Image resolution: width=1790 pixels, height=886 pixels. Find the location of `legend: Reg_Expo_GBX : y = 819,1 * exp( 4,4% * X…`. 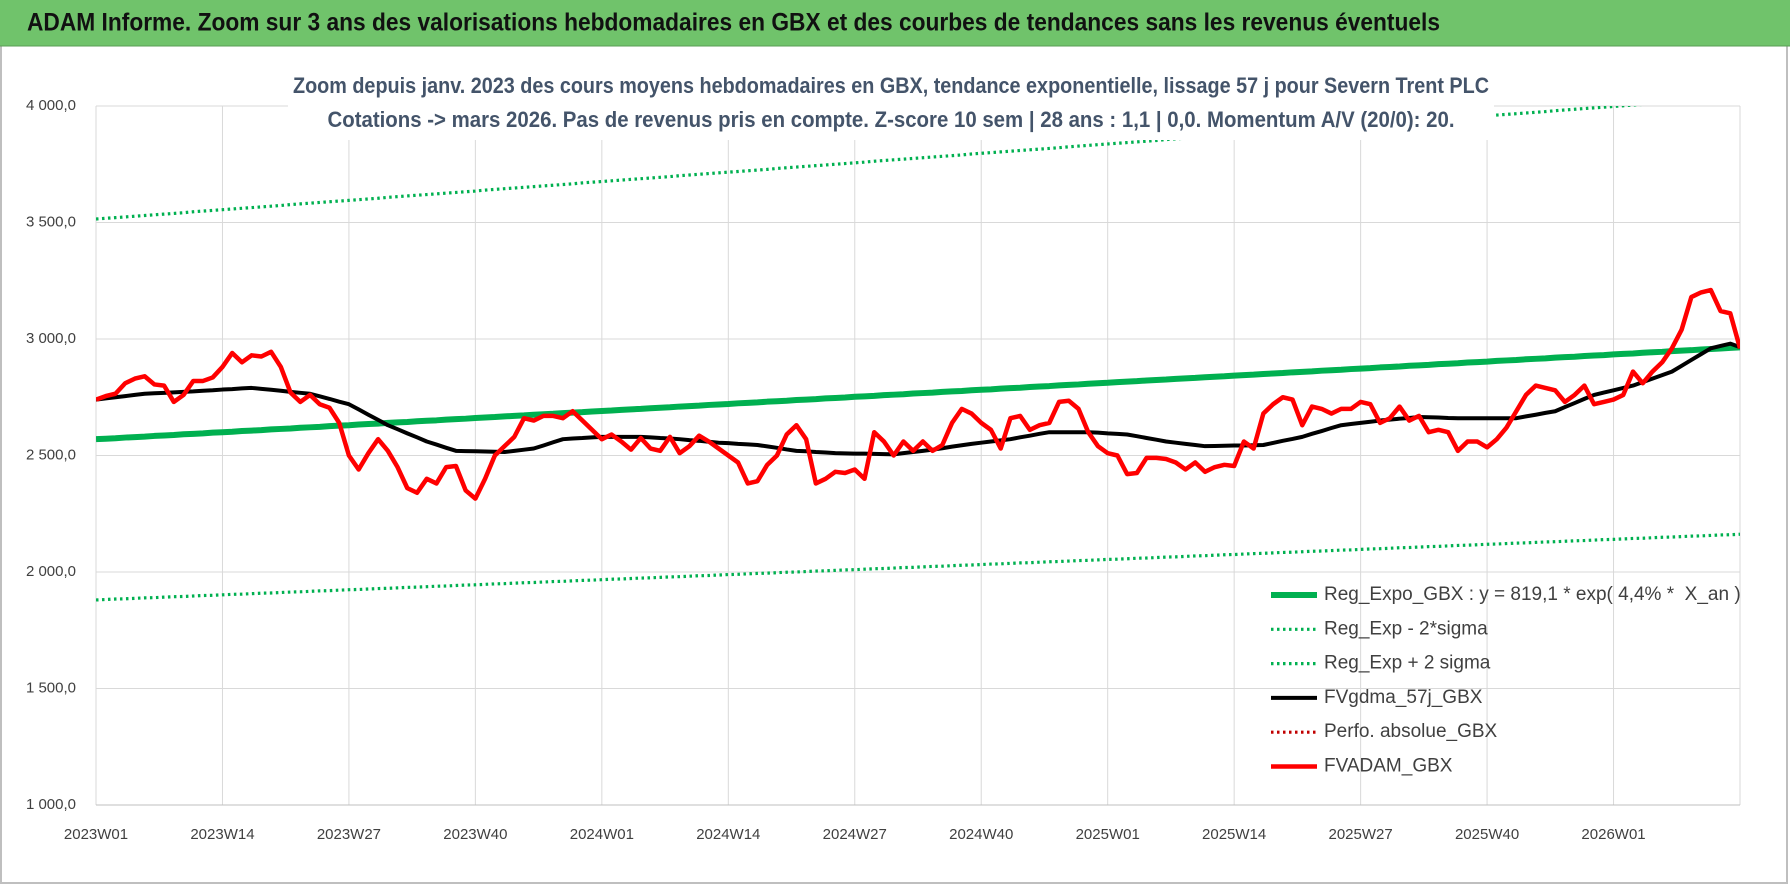

legend: Reg_Expo_GBX : y = 819,1 * exp( 4,4% * X… is located at coordinates (1506, 680).